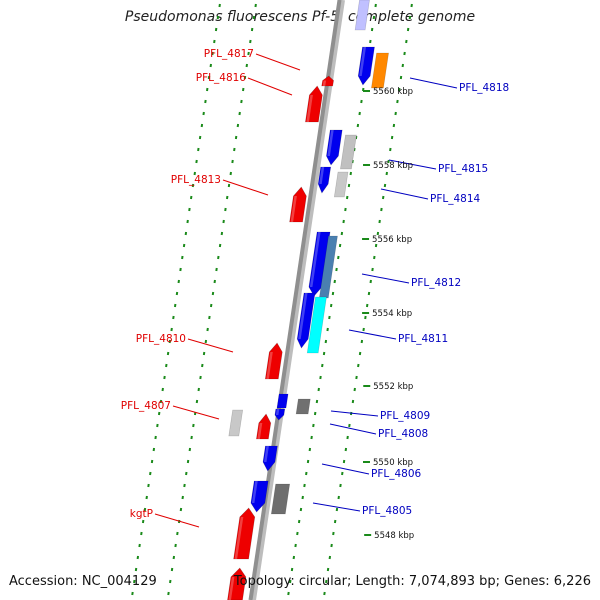 The image size is (600, 600). I want to click on gene-label-pfl-4815: PFL_4815, so click(463, 169).